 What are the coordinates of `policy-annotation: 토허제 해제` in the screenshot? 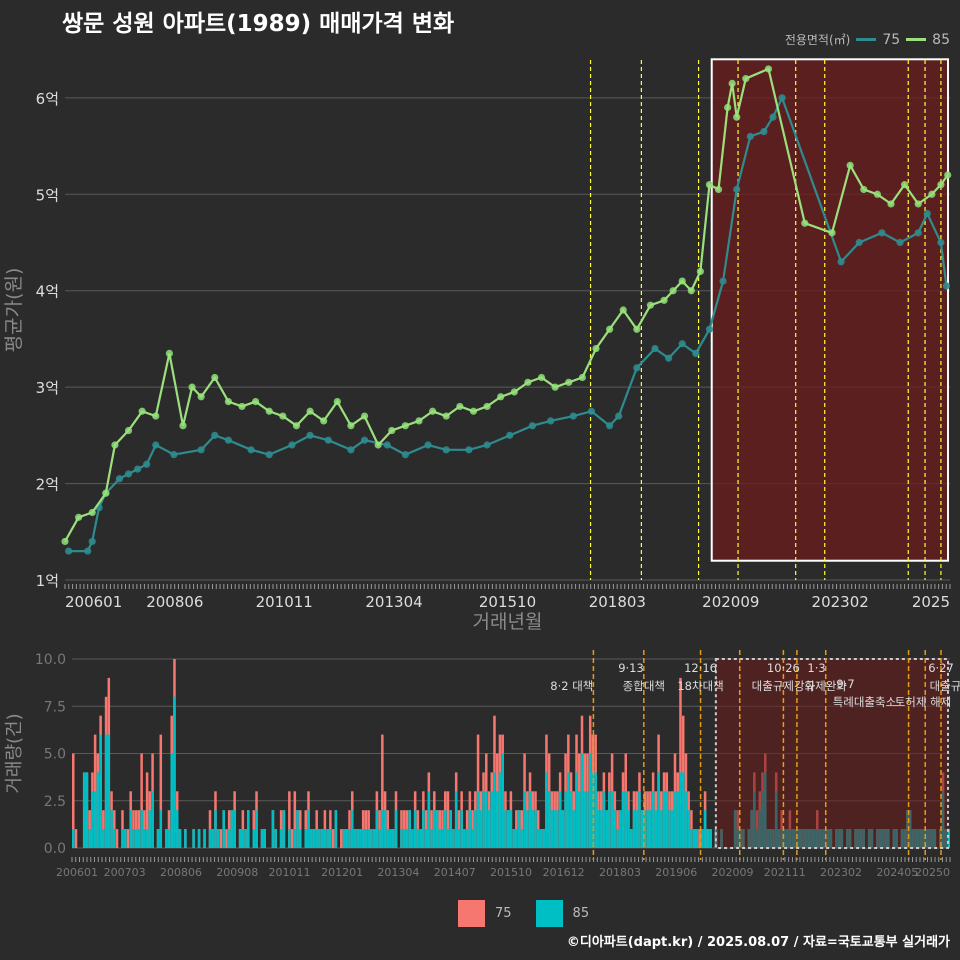 It's located at (923, 702).